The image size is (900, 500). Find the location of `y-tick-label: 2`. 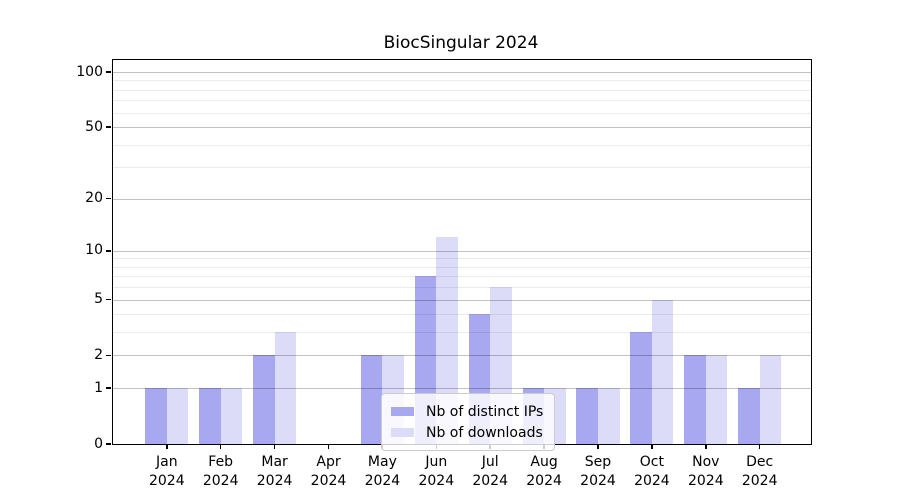

y-tick-label: 2 is located at coordinates (98, 354).